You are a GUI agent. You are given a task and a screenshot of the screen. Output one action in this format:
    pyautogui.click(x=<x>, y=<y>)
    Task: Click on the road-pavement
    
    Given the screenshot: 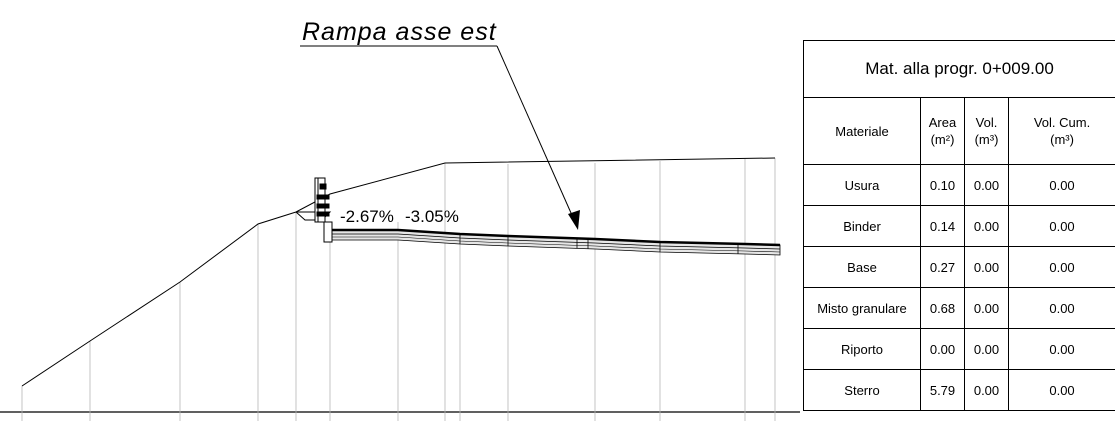 What is the action you would take?
    pyautogui.click(x=555, y=242)
    